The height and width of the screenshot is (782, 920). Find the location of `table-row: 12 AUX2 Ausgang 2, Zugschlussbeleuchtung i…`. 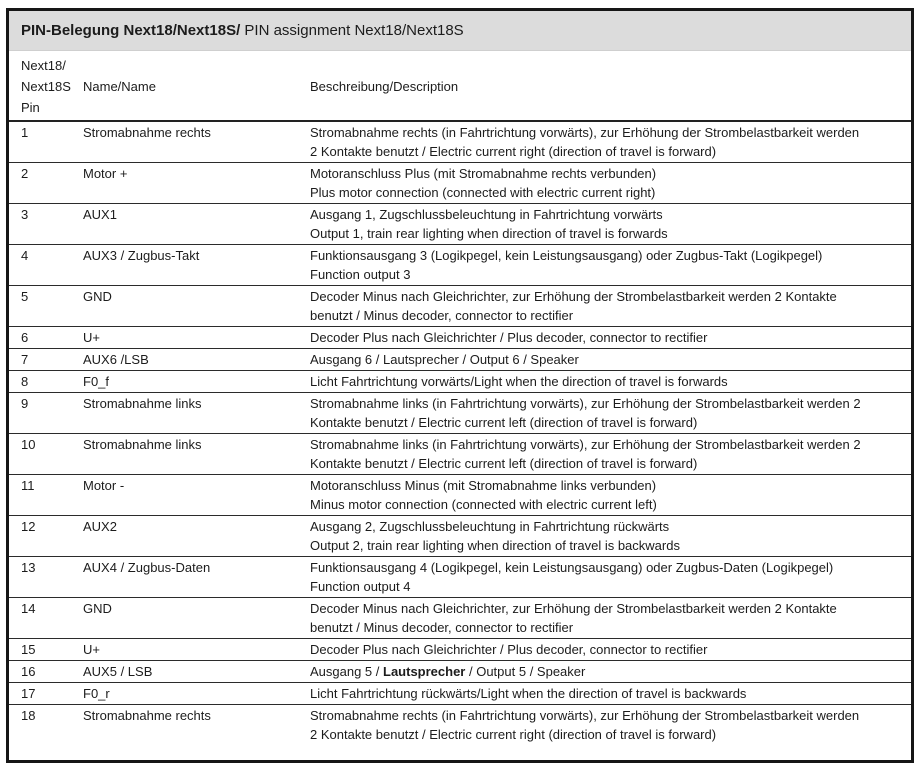

table-row: 12 AUX2 Ausgang 2, Zugschlussbeleuchtung i… is located at coordinates (460, 536).